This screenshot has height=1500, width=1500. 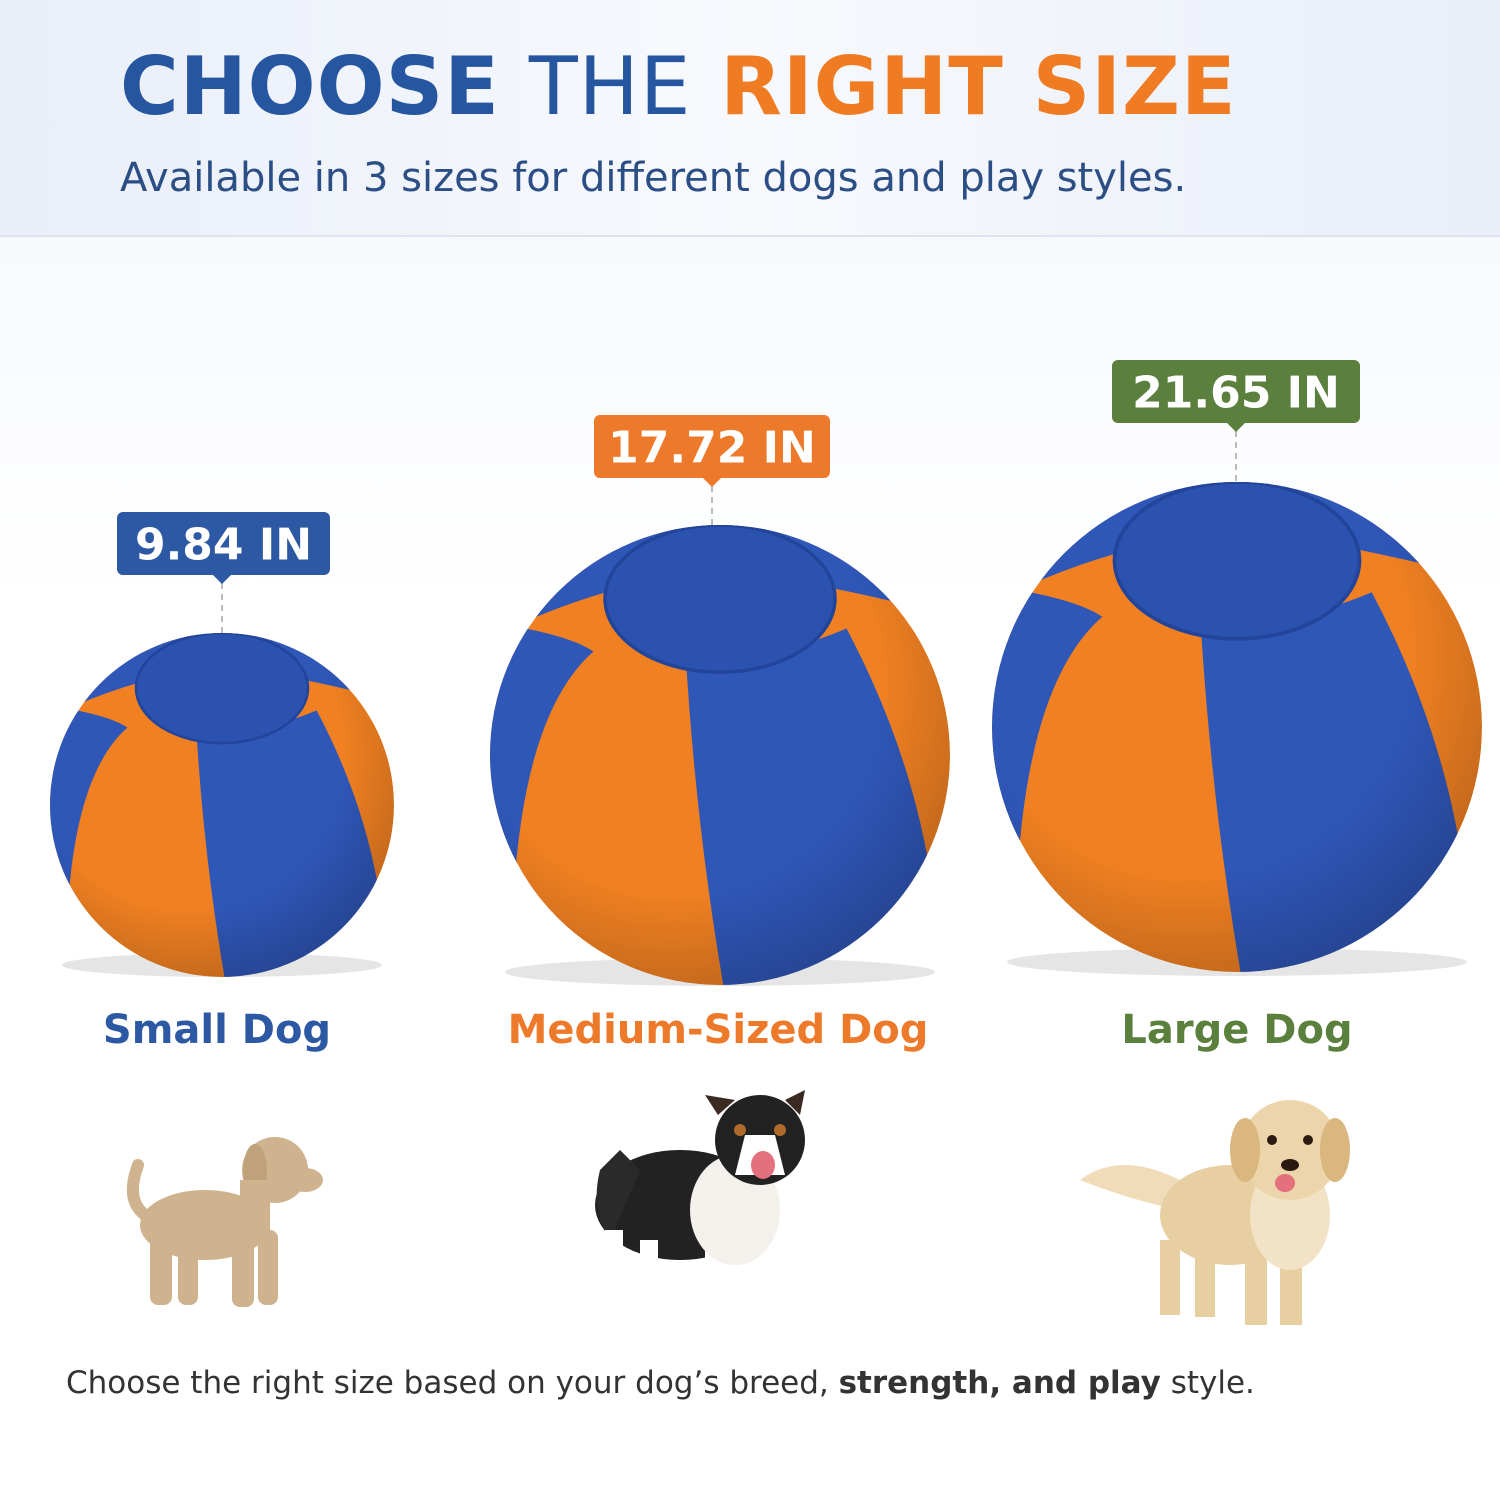 I want to click on size-measure: 17.72 IN, so click(x=712, y=448).